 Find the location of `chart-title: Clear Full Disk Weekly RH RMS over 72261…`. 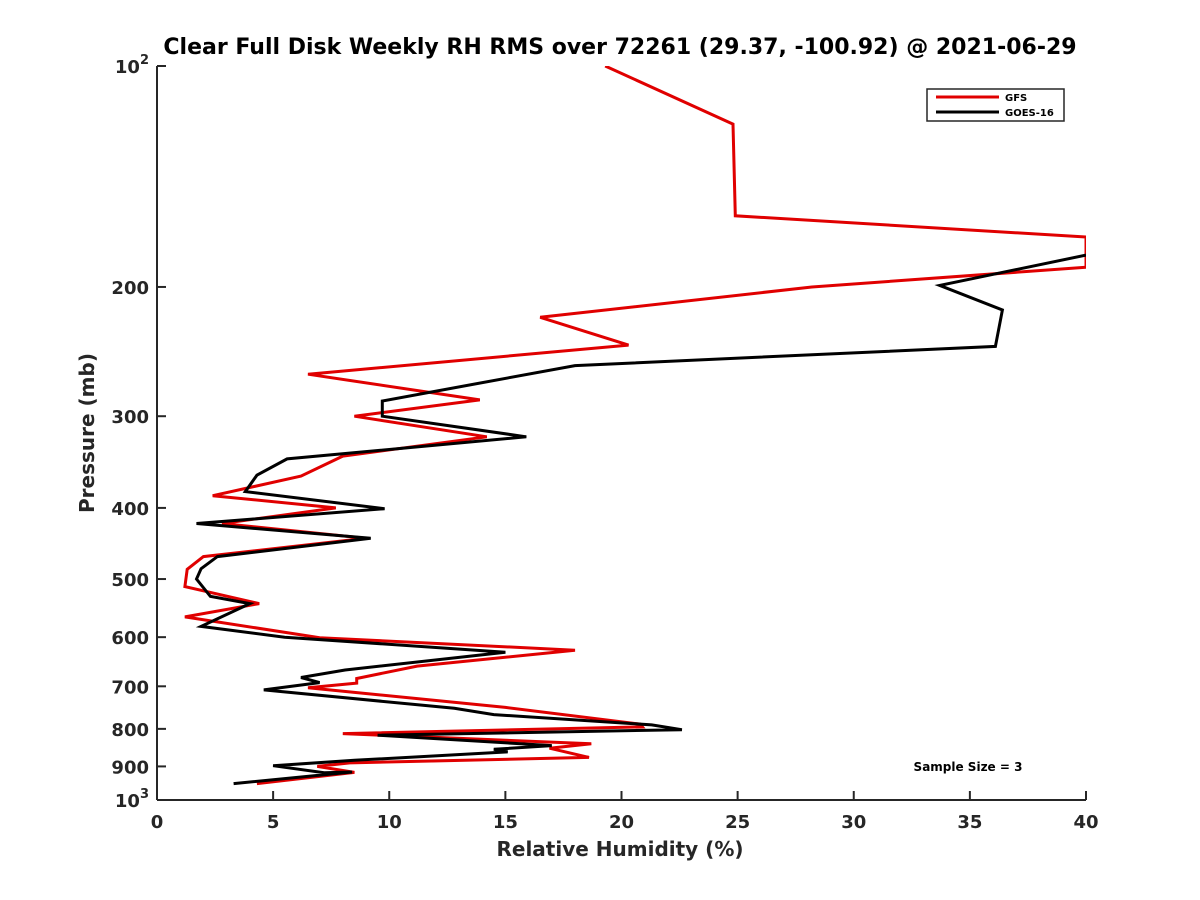

chart-title: Clear Full Disk Weekly RH RMS over 72261… is located at coordinates (619, 47).